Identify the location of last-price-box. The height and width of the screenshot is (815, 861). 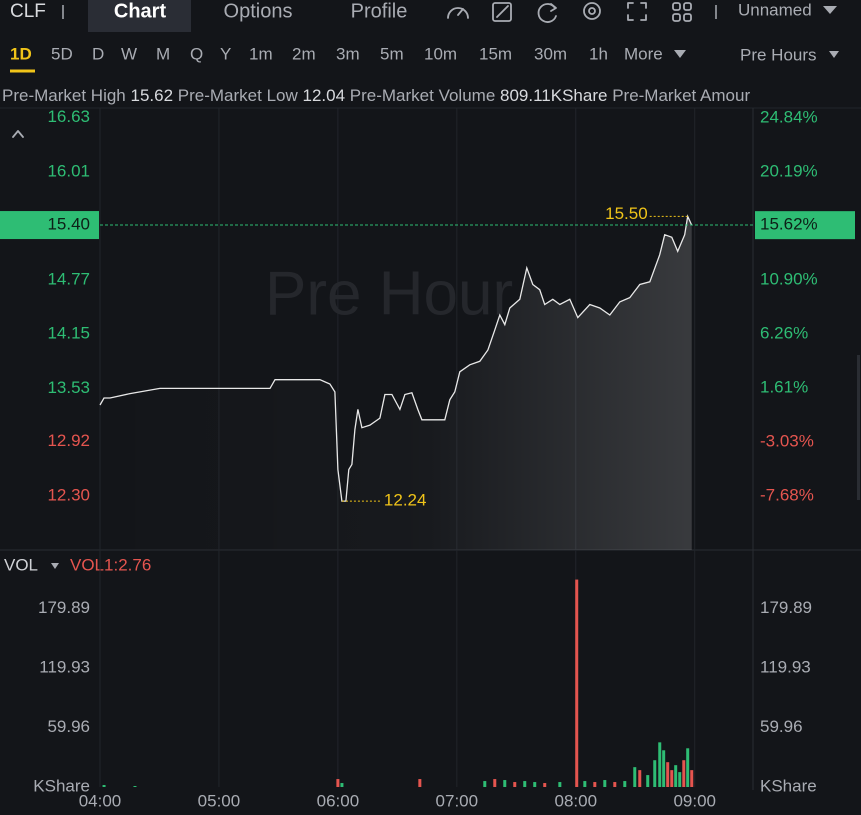
(49, 225).